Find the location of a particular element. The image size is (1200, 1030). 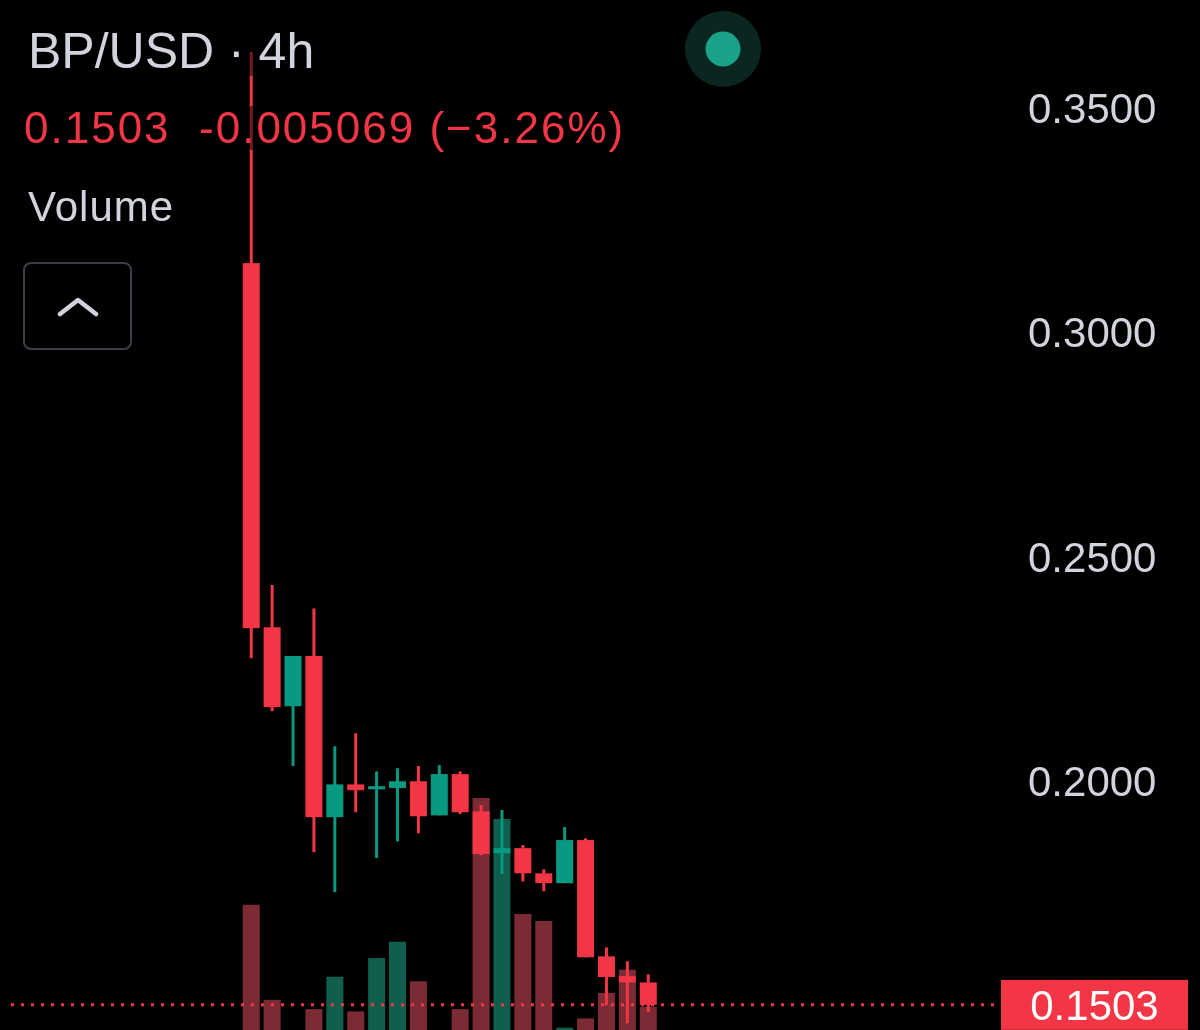

text: 0.1503 -0.005069 (−3.26%) is located at coordinates (325, 127).